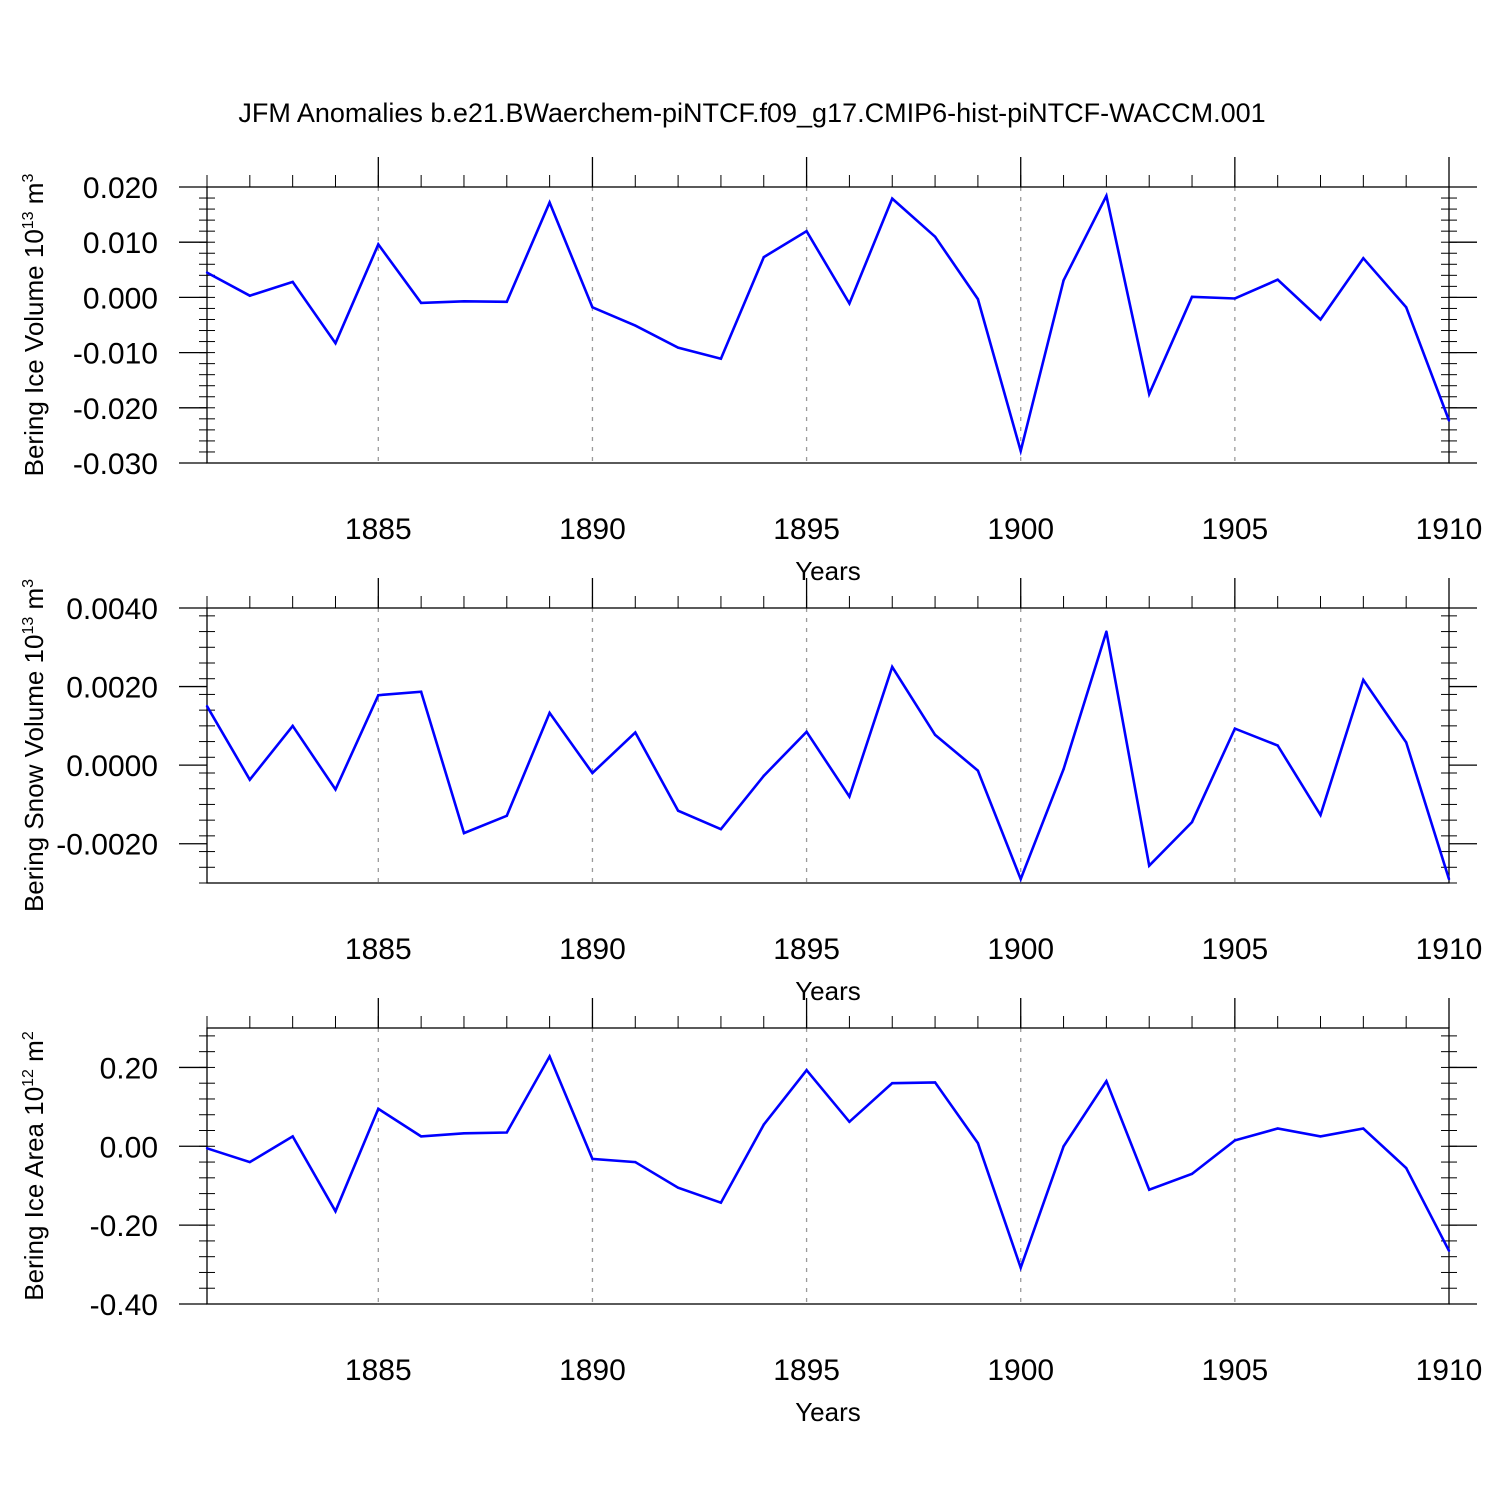 The width and height of the screenshot is (1500, 1500). I want to click on x-tick-label: 1895, so click(806, 529).